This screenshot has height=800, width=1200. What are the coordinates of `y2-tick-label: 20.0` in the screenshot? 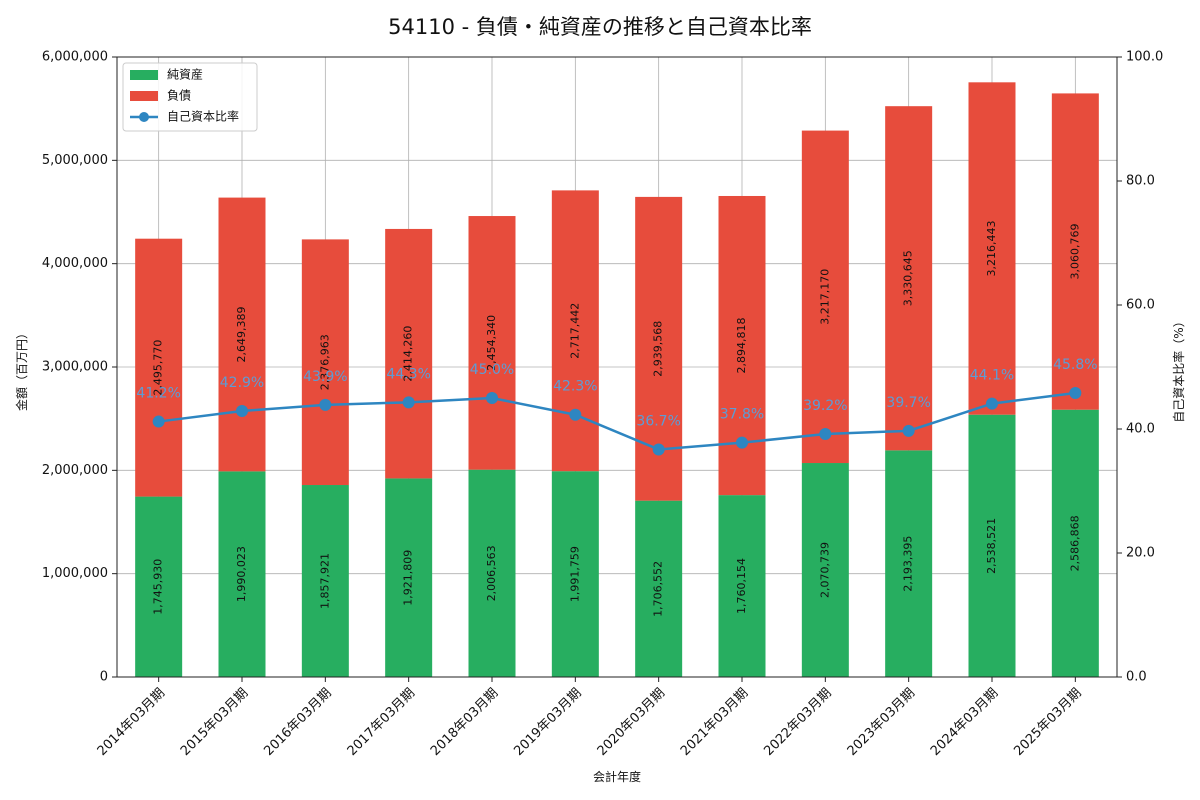 It's located at (1140, 553).